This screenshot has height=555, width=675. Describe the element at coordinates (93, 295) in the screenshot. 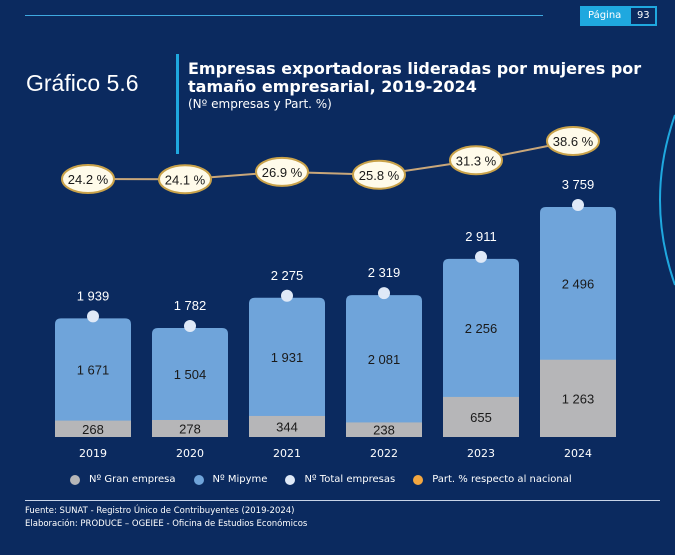

I see `label-total: 1 939` at that location.